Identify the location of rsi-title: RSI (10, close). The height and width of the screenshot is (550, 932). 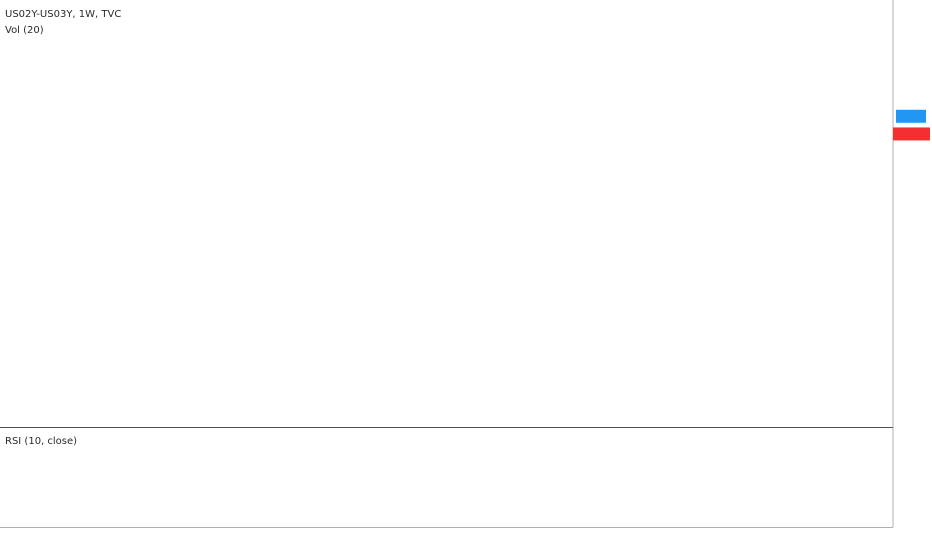
(41, 441).